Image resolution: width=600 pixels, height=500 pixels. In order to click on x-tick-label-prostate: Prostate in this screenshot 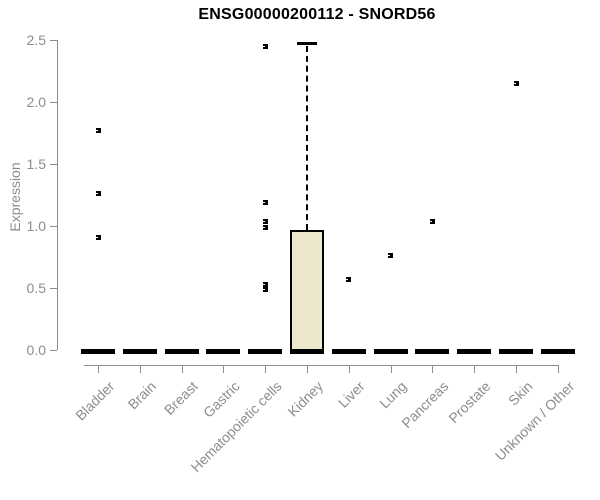, I will do `click(469, 402)`.